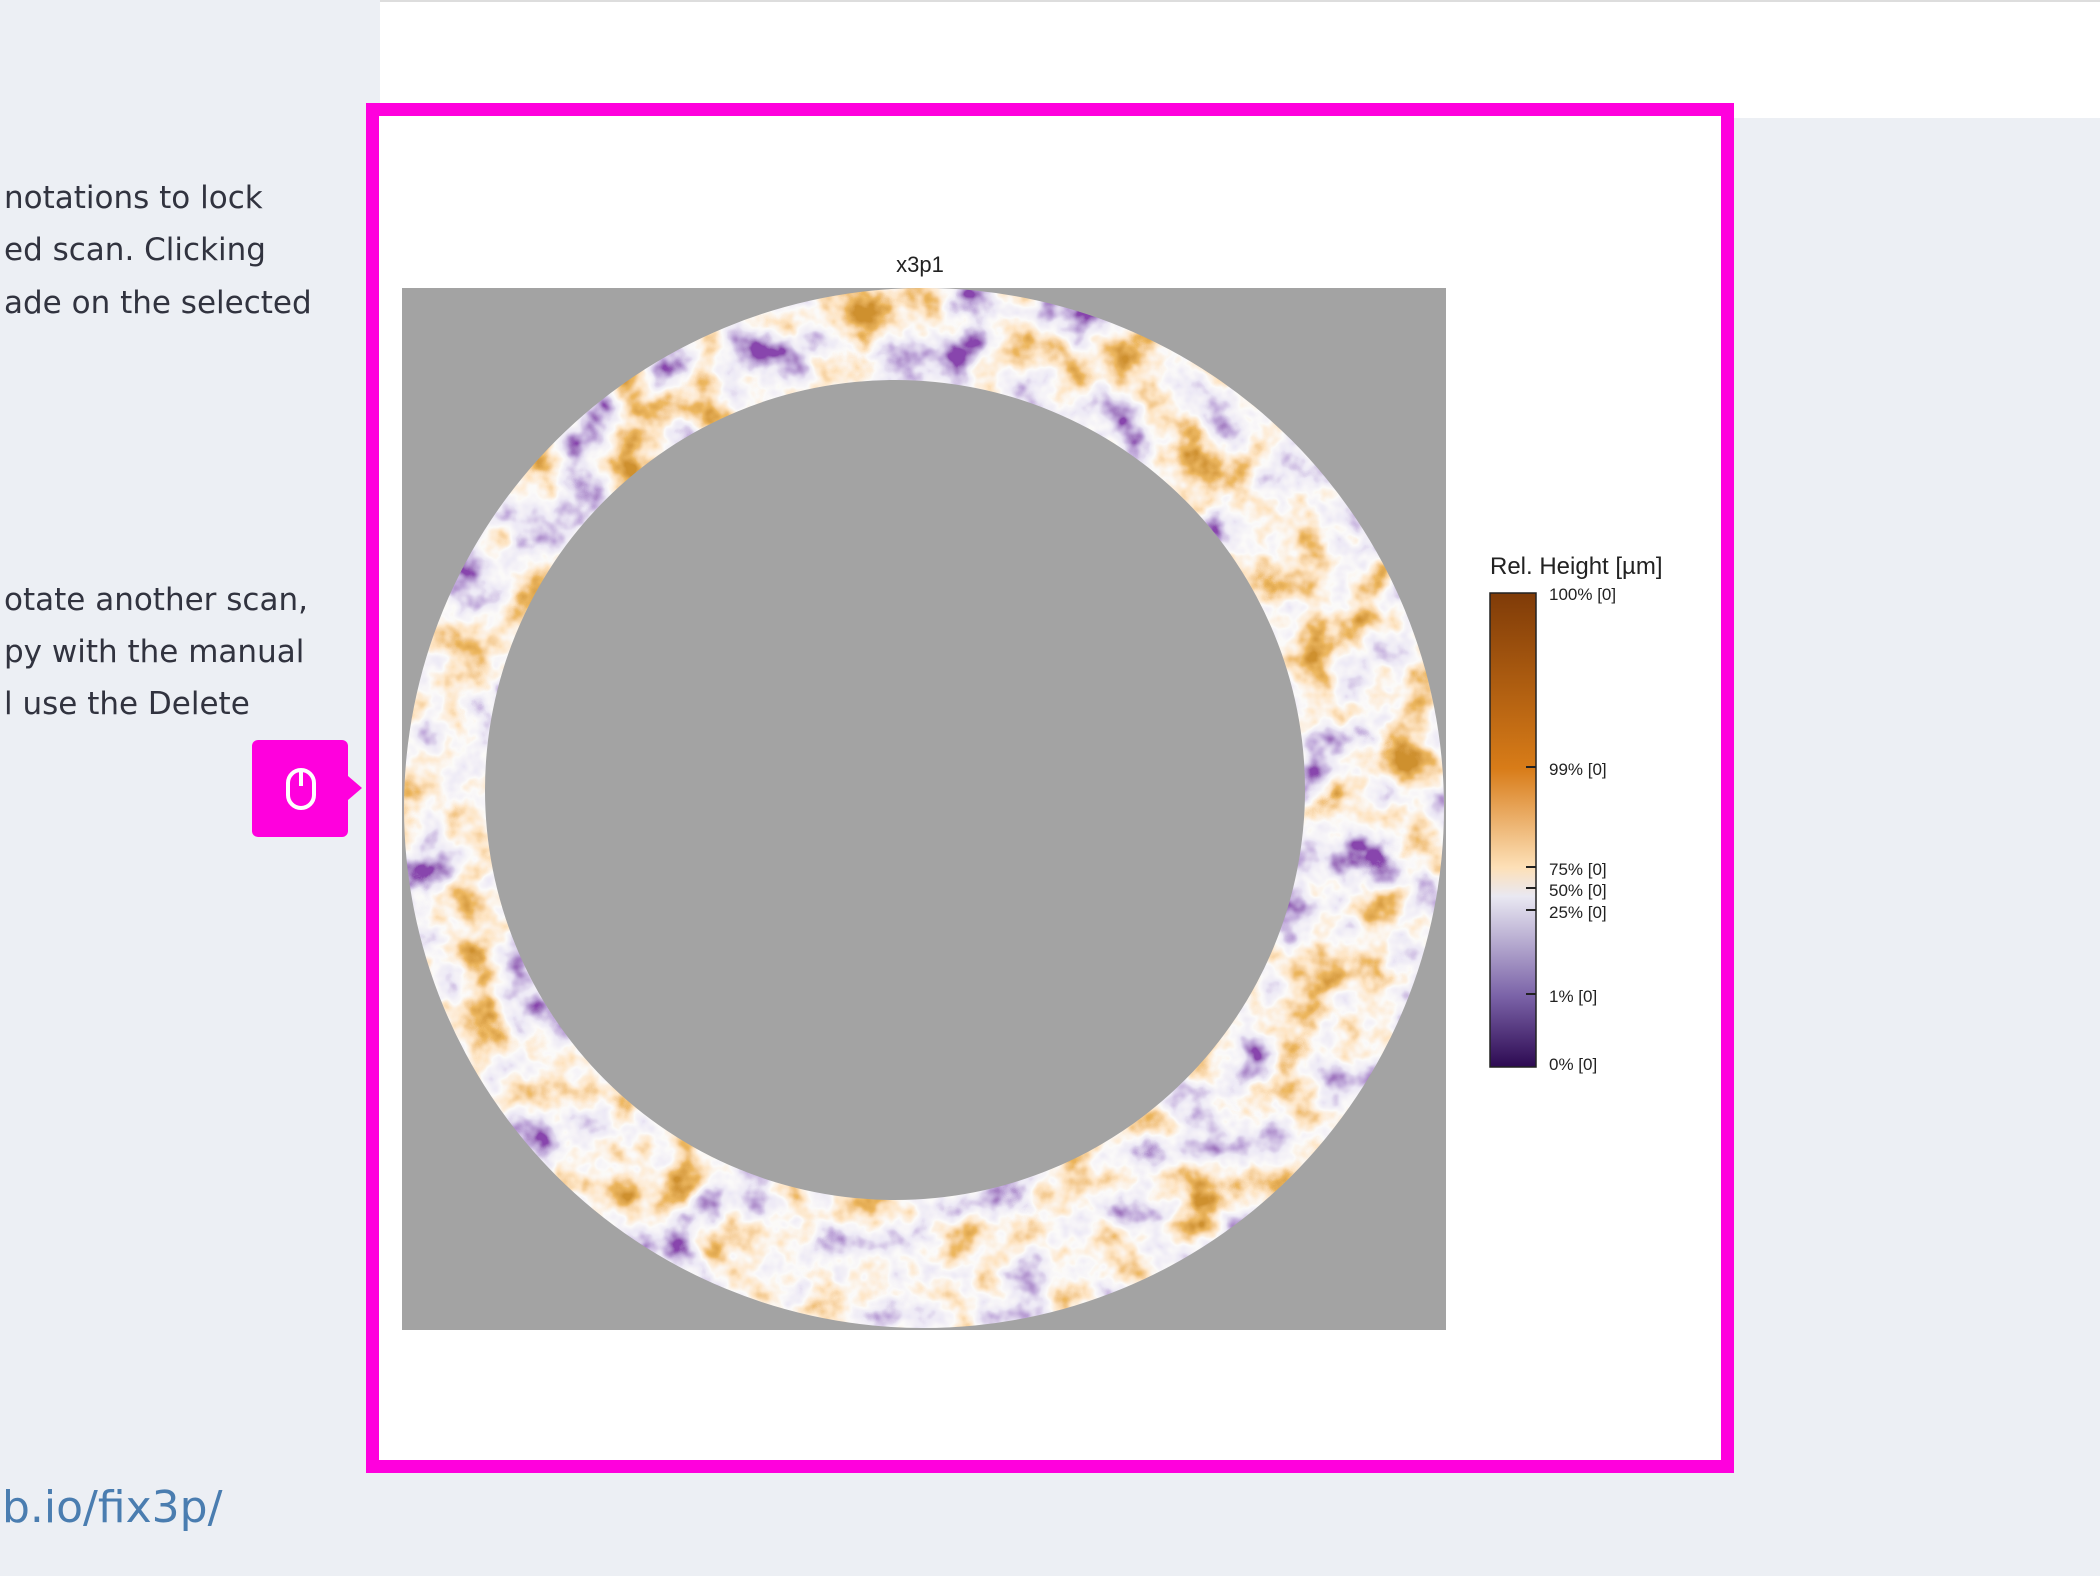  I want to click on sidebar-text: ed scan. Clicking, so click(135, 250).